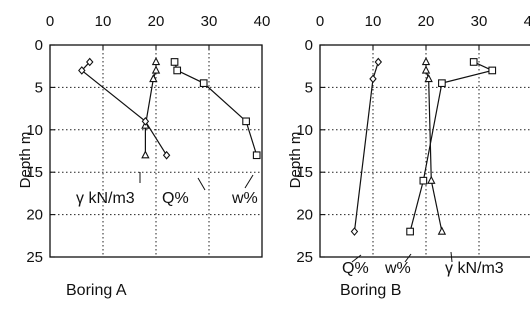  I want to click on caption-boring-b: Boring B, so click(370, 290).